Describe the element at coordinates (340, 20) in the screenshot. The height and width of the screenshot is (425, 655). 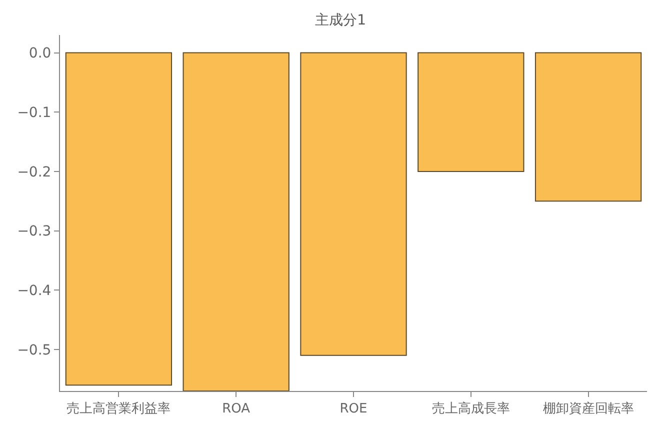
I see `chart-title: 主成分1` at that location.